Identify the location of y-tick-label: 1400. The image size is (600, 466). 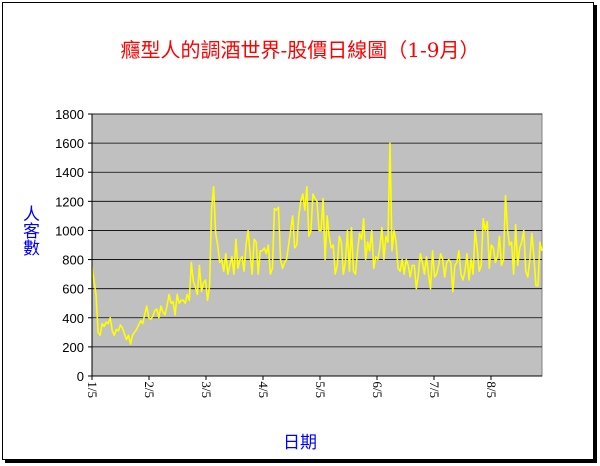
(69, 172).